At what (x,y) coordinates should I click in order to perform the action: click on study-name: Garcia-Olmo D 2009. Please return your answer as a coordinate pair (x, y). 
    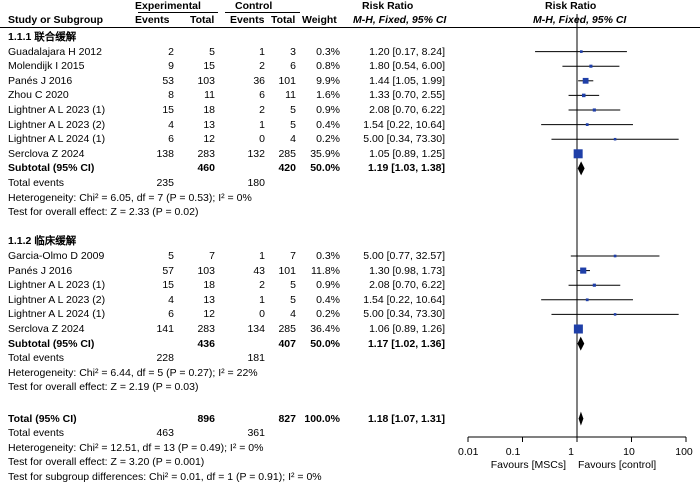
    Looking at the image, I should click on (56, 256).